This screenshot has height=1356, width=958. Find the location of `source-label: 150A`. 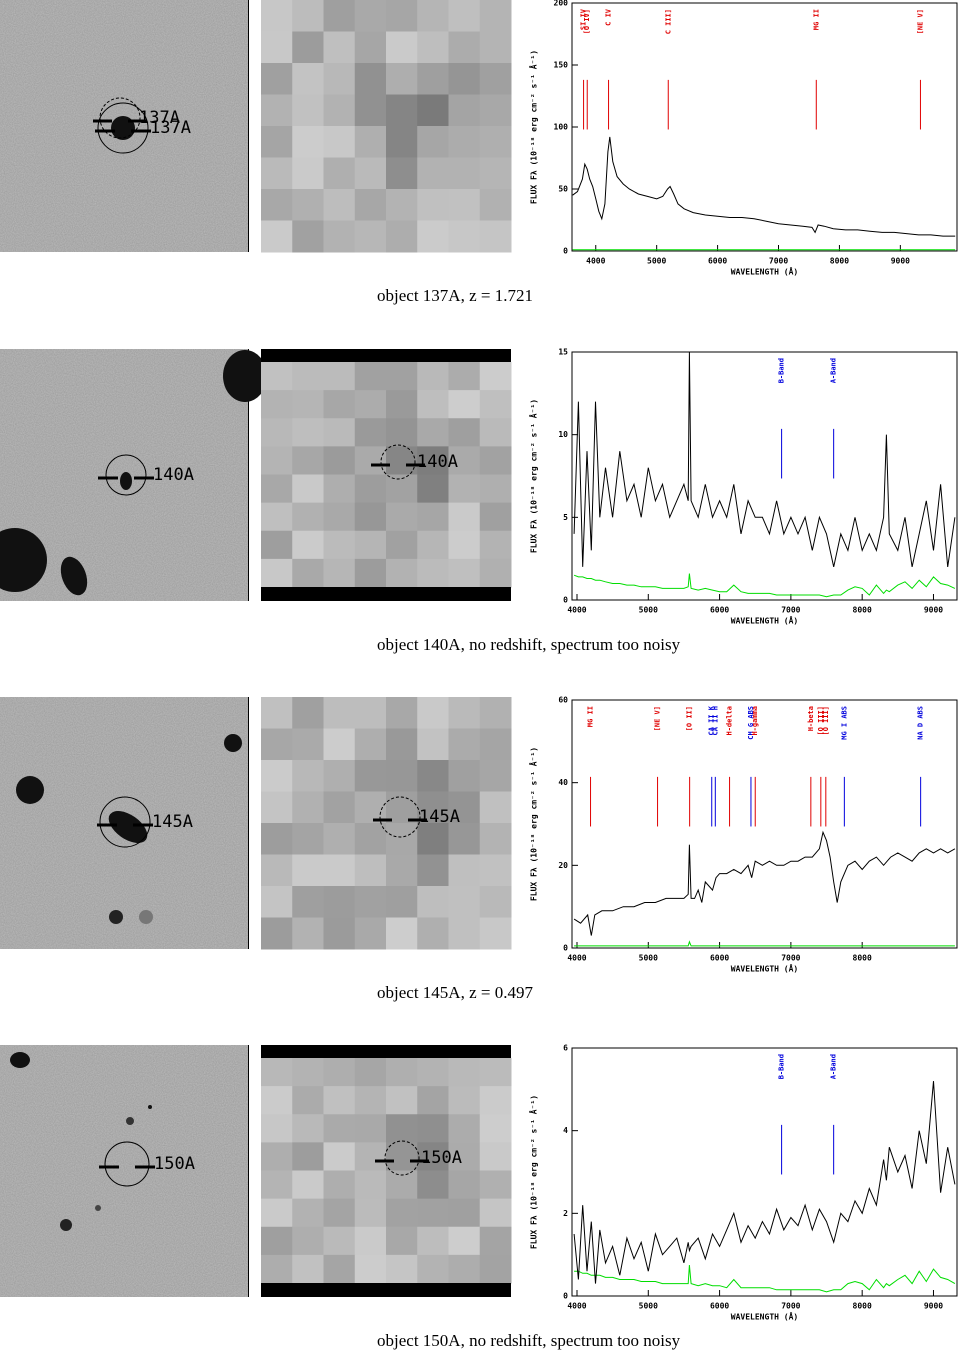

source-label: 150A is located at coordinates (441, 1158).